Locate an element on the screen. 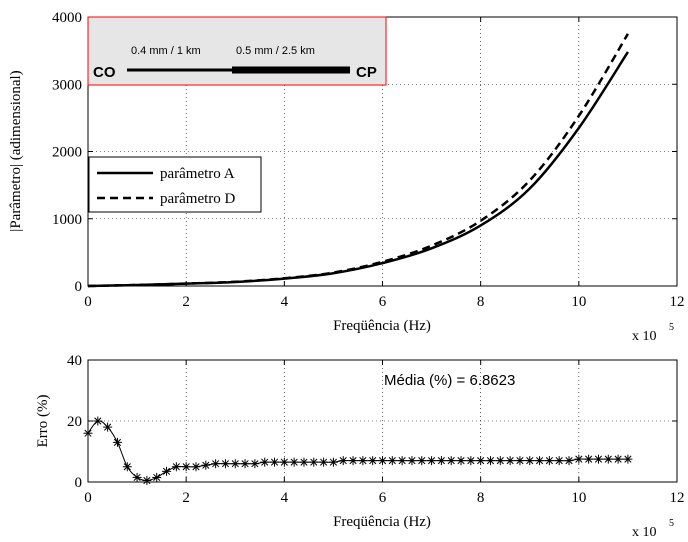  bottom-x-tick-label: 2 is located at coordinates (186, 498).